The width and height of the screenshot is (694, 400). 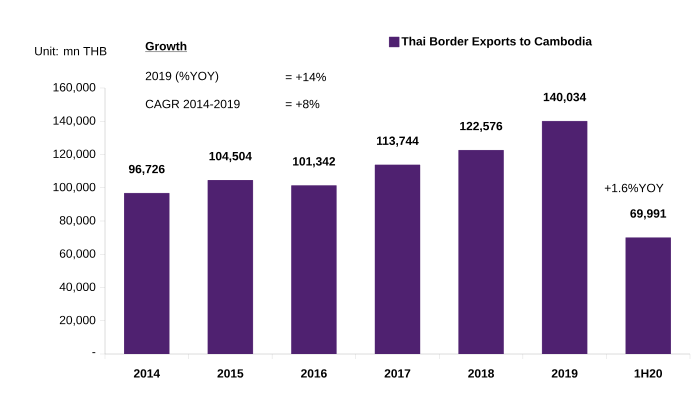 What do you see at coordinates (166, 46) in the screenshot?
I see `text: Growth` at bounding box center [166, 46].